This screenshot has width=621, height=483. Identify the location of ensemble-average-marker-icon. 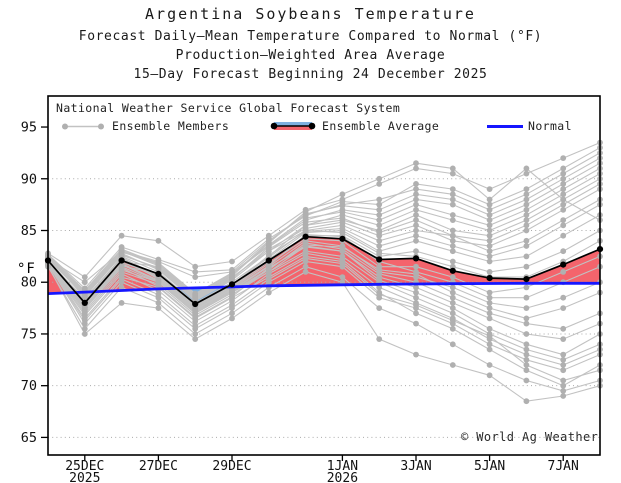
(293, 126).